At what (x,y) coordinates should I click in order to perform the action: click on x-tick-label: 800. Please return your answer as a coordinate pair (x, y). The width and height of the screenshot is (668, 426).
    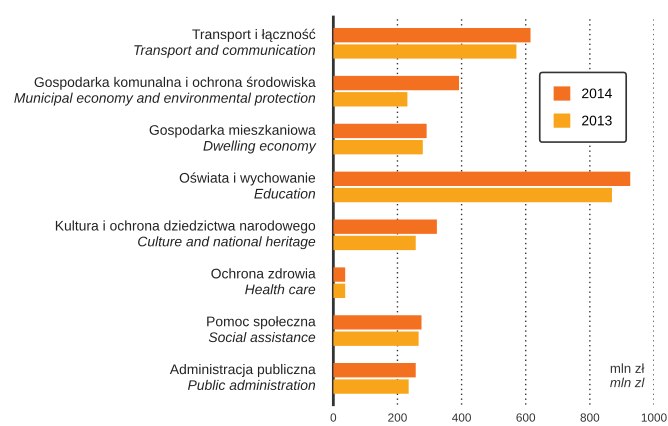
    Looking at the image, I should click on (590, 417).